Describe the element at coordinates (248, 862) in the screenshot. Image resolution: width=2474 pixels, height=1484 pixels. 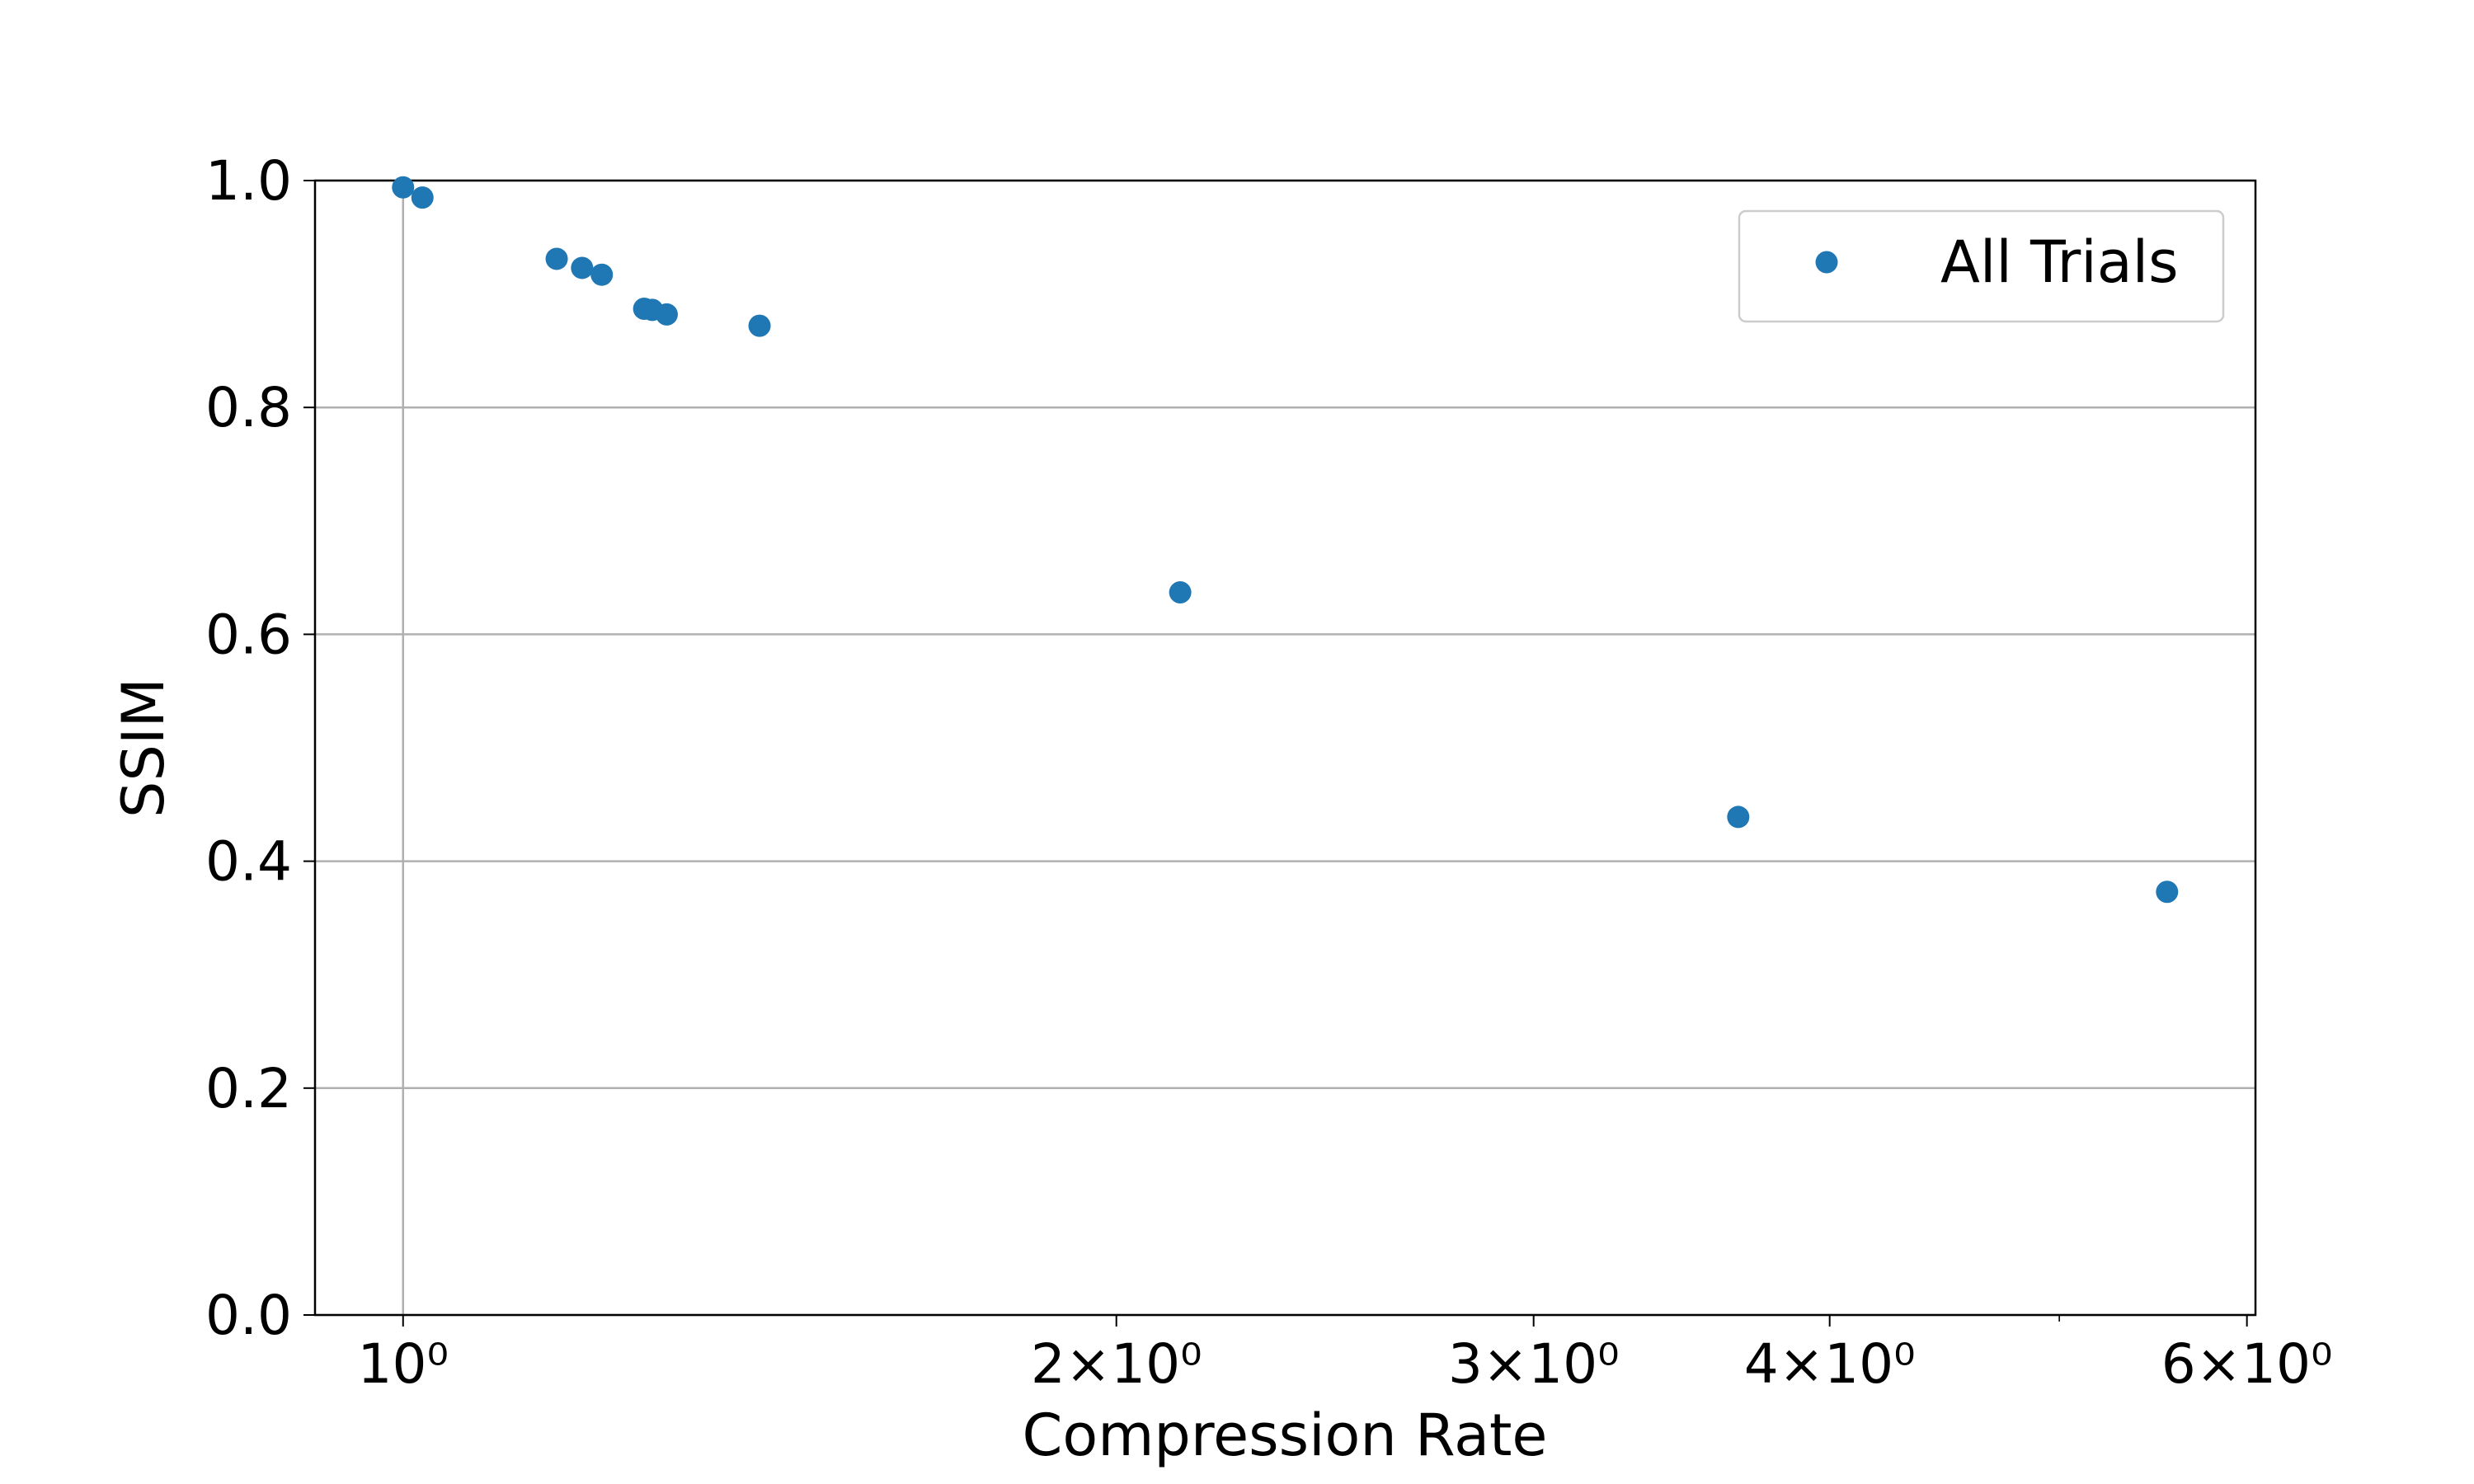
I see `y-tick-label: 0.4` at that location.